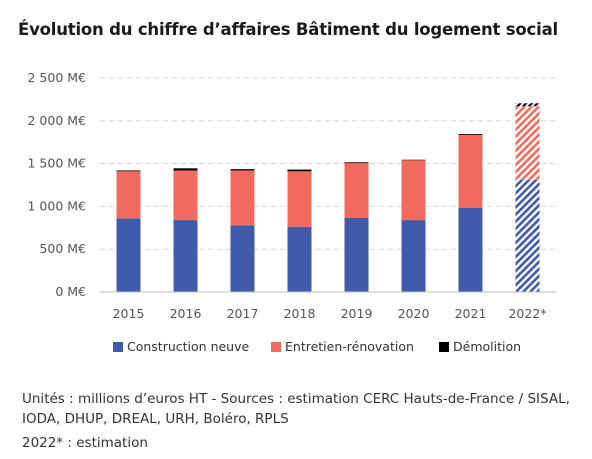 This screenshot has width=592, height=459. Describe the element at coordinates (328, 306) in the screenshot. I see `x-axis: 2015 2016 2017 2018 2019 2020 2021 2022*` at that location.